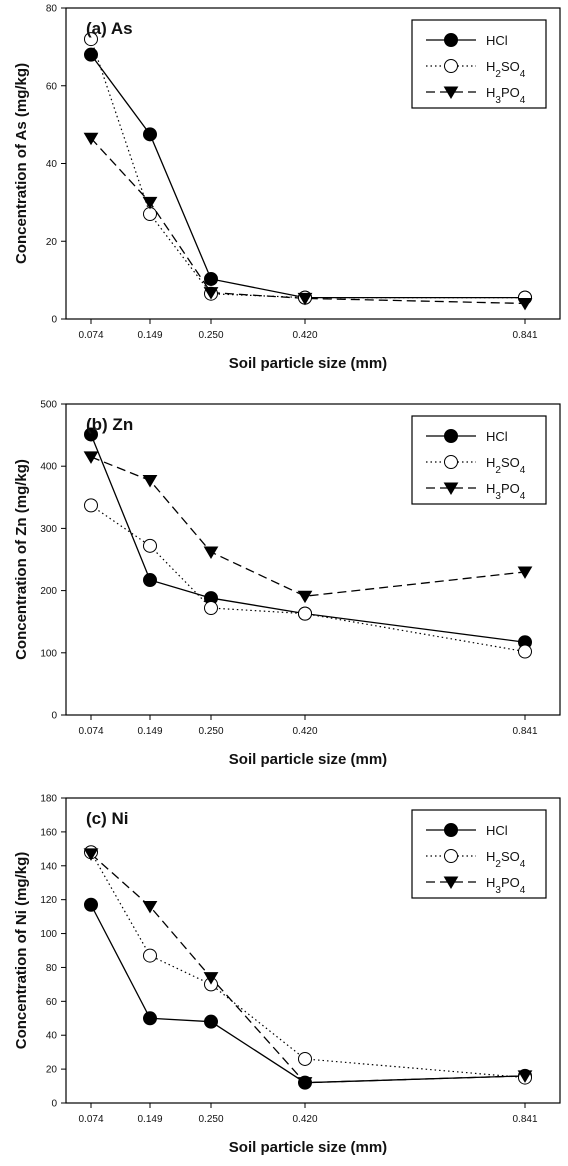  What do you see at coordinates (308, 221) in the screenshot?
I see `series-line-h3po4` at bounding box center [308, 221].